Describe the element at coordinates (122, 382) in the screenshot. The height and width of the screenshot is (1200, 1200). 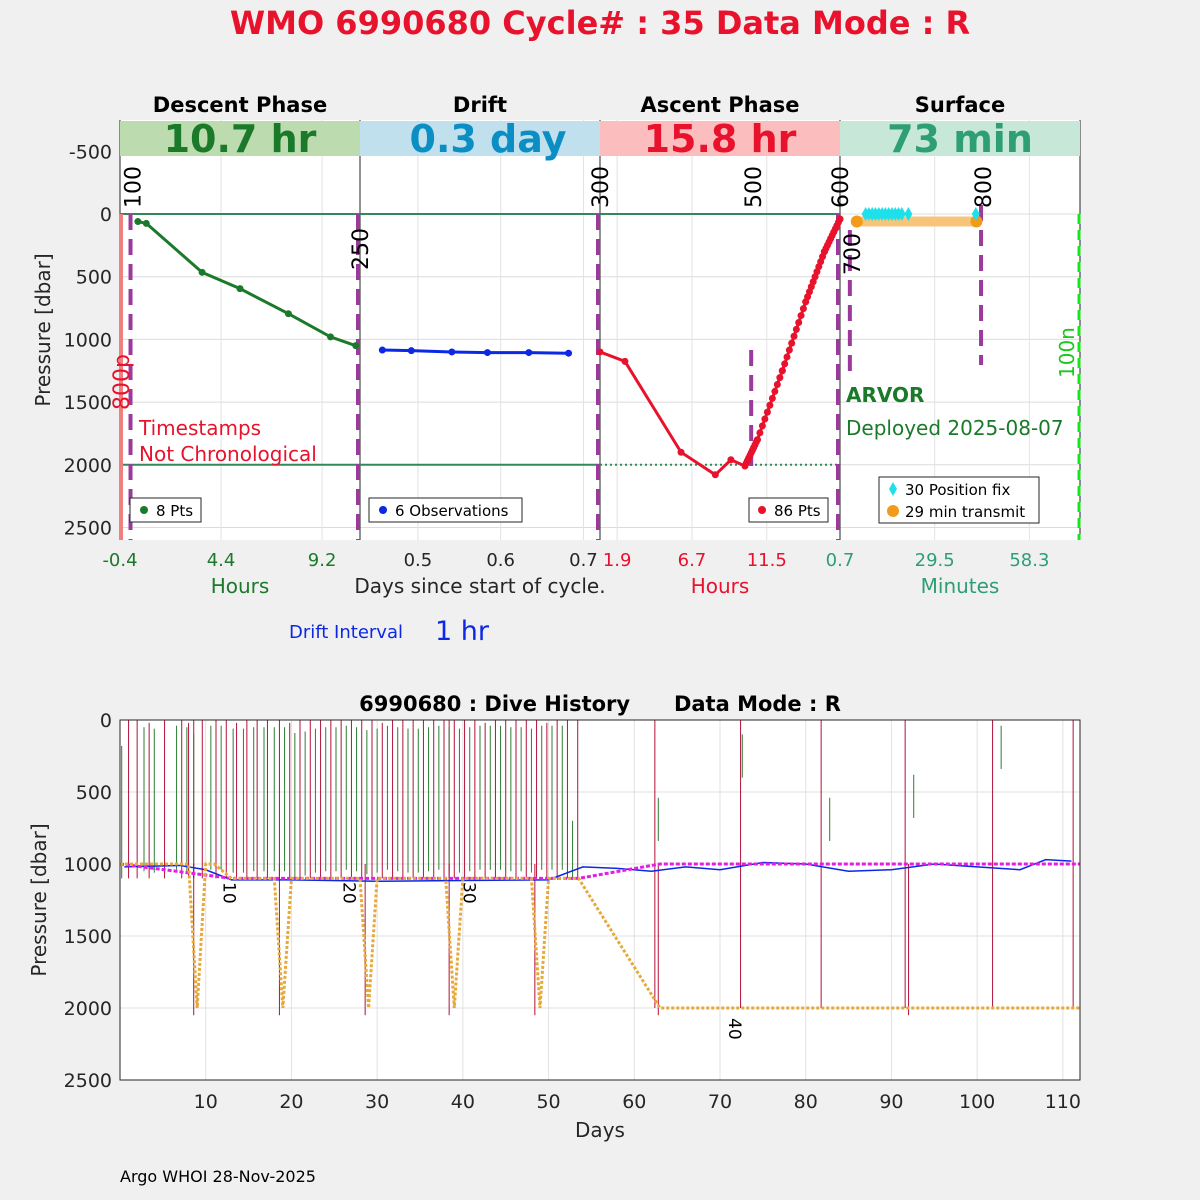
I see `descent-side-label: 800p` at that location.